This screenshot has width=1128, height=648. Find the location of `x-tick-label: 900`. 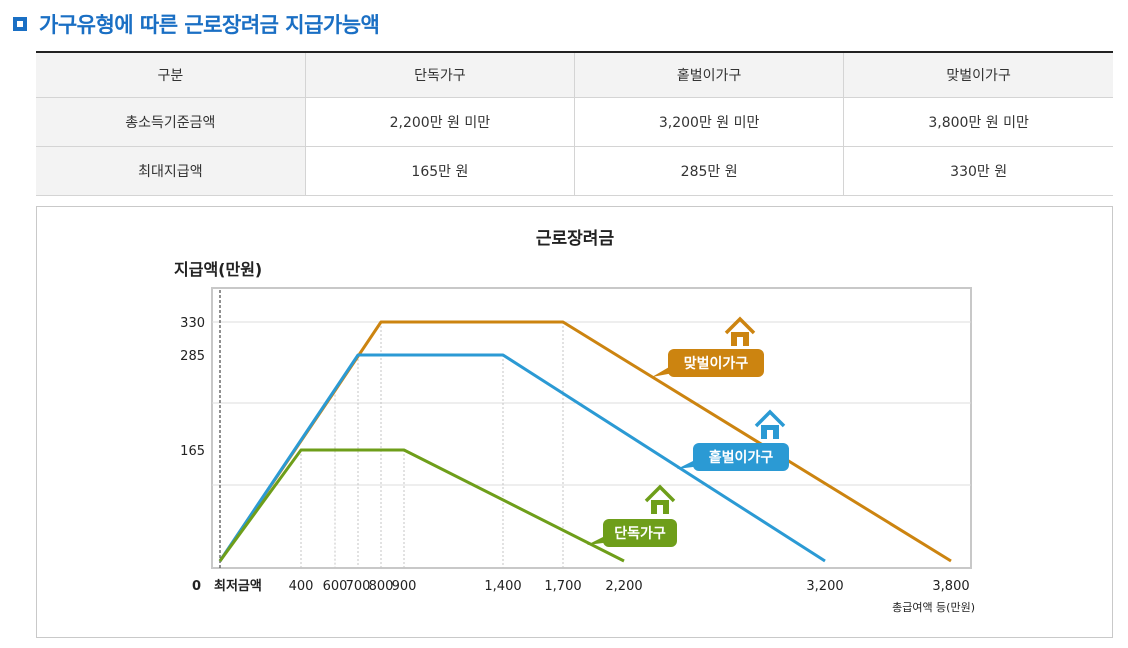

x-tick-label: 900 is located at coordinates (404, 586).